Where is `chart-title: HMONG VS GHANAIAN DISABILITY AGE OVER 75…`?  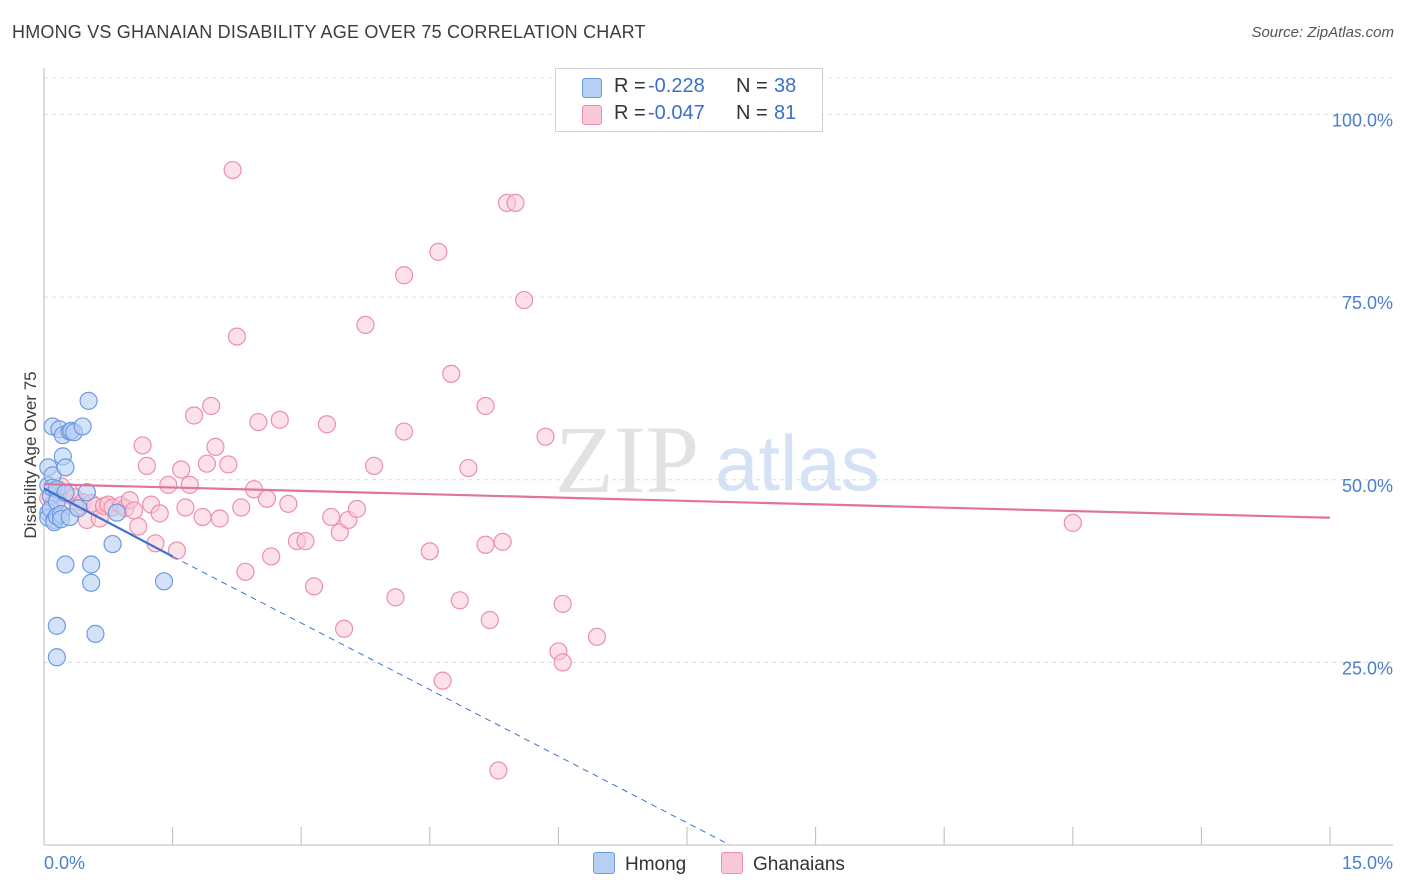
chart-title: HMONG VS GHANAIAN DISABILITY AGE OVER 75… is located at coordinates (329, 32).